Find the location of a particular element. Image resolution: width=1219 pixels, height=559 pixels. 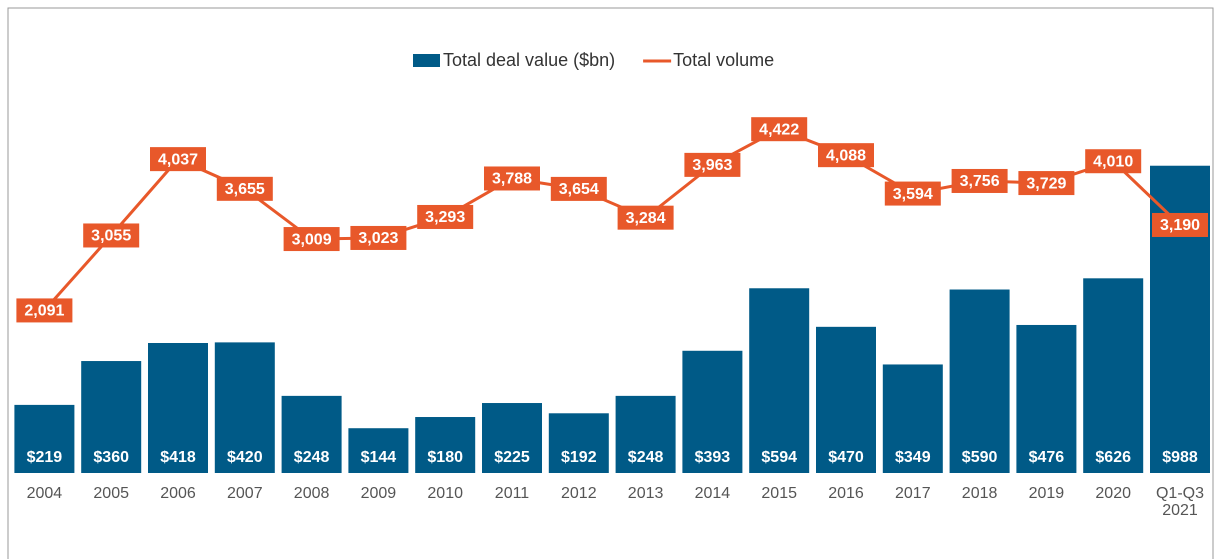

bar-value-label: $349 is located at coordinates (913, 457).